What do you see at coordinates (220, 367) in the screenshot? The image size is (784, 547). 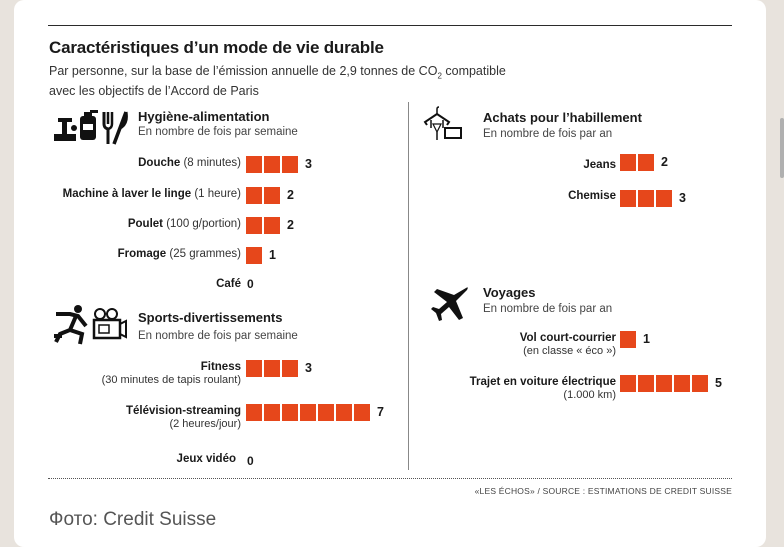 I see `row-label-main: Fitness` at bounding box center [220, 367].